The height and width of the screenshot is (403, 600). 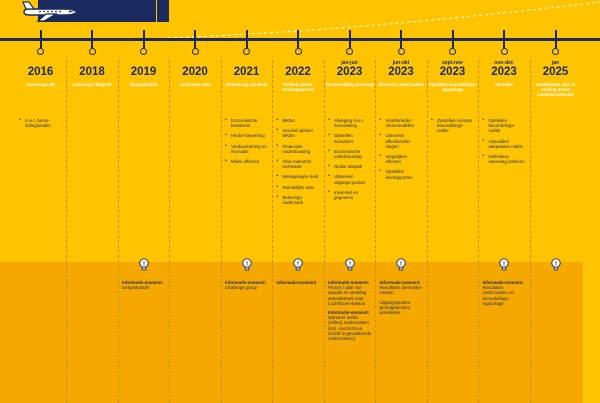 I want to click on information-moment-text: Informatie-moment: Challenge group, so click(x=246, y=285).